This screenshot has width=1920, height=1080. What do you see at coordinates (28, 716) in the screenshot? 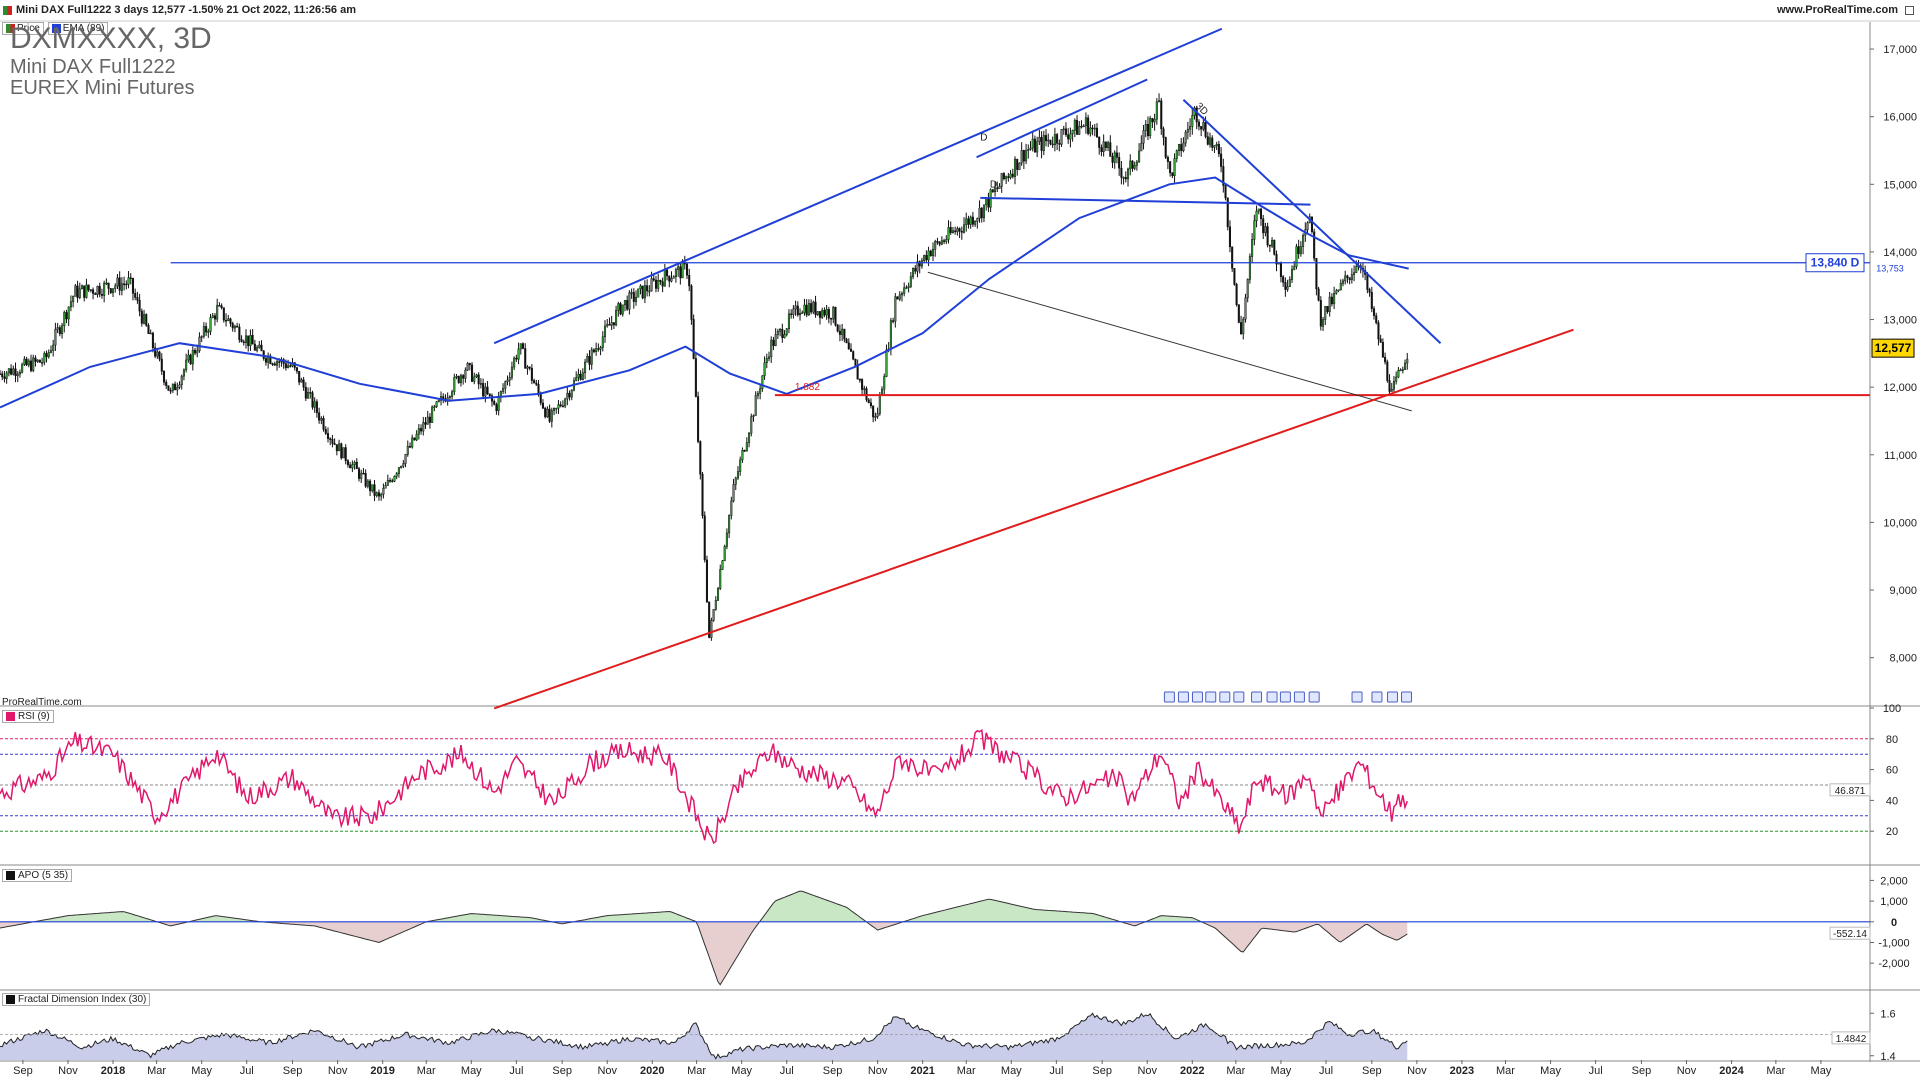
I see `rsi-panel-label: RSI (9)` at bounding box center [28, 716].